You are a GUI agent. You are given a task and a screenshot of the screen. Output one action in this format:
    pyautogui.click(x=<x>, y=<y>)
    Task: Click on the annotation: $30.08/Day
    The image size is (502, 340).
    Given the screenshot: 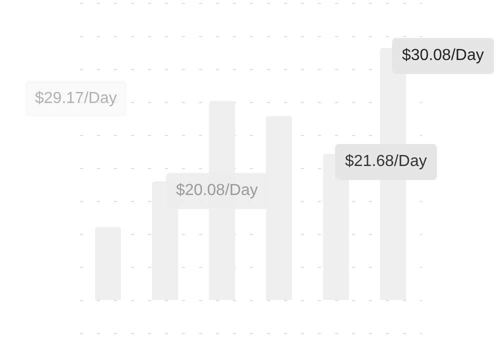 What is the action you would take?
    pyautogui.click(x=443, y=56)
    